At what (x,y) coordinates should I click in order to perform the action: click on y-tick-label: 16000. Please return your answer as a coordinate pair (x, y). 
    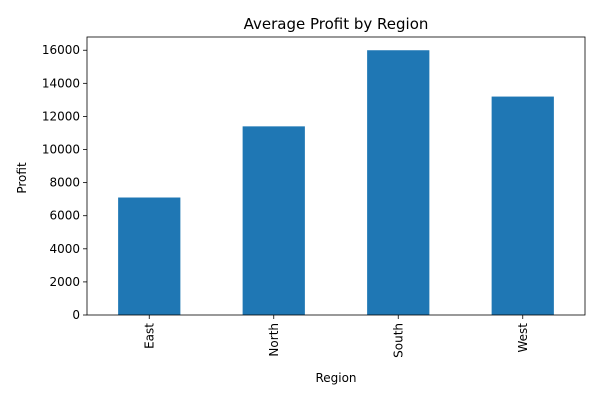
    Looking at the image, I should click on (61, 50).